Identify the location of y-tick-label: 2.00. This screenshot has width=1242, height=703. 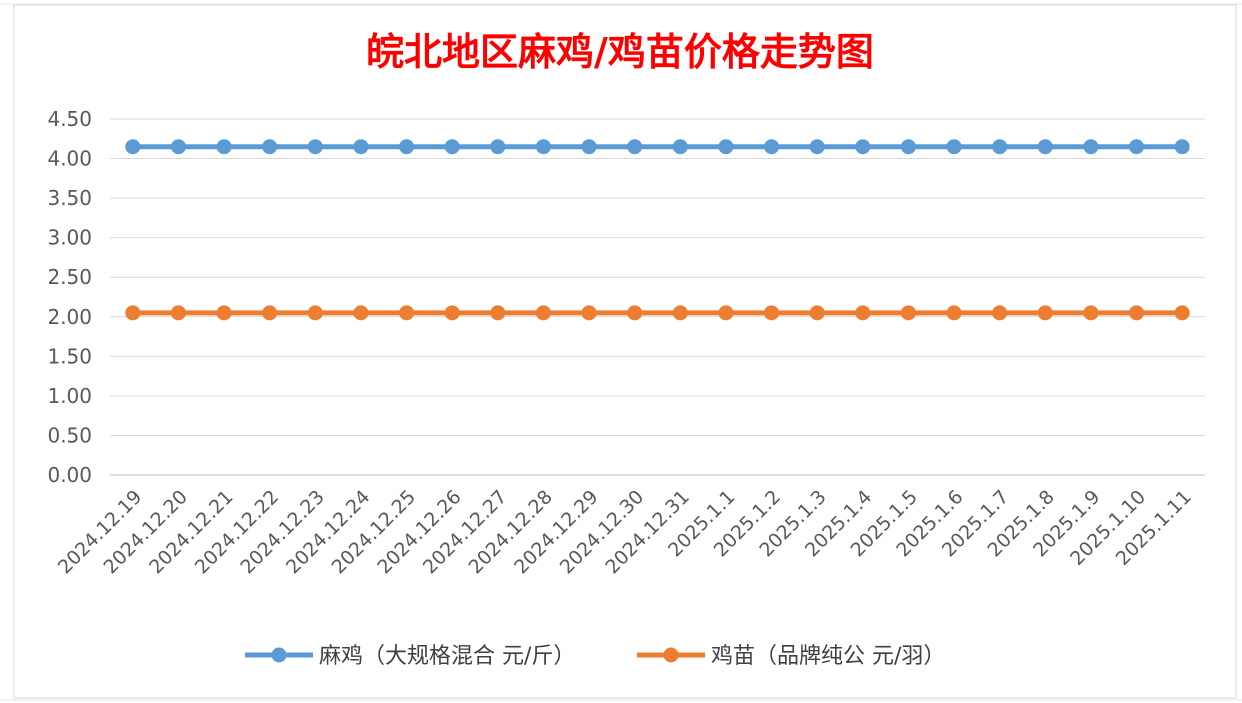
(69, 317).